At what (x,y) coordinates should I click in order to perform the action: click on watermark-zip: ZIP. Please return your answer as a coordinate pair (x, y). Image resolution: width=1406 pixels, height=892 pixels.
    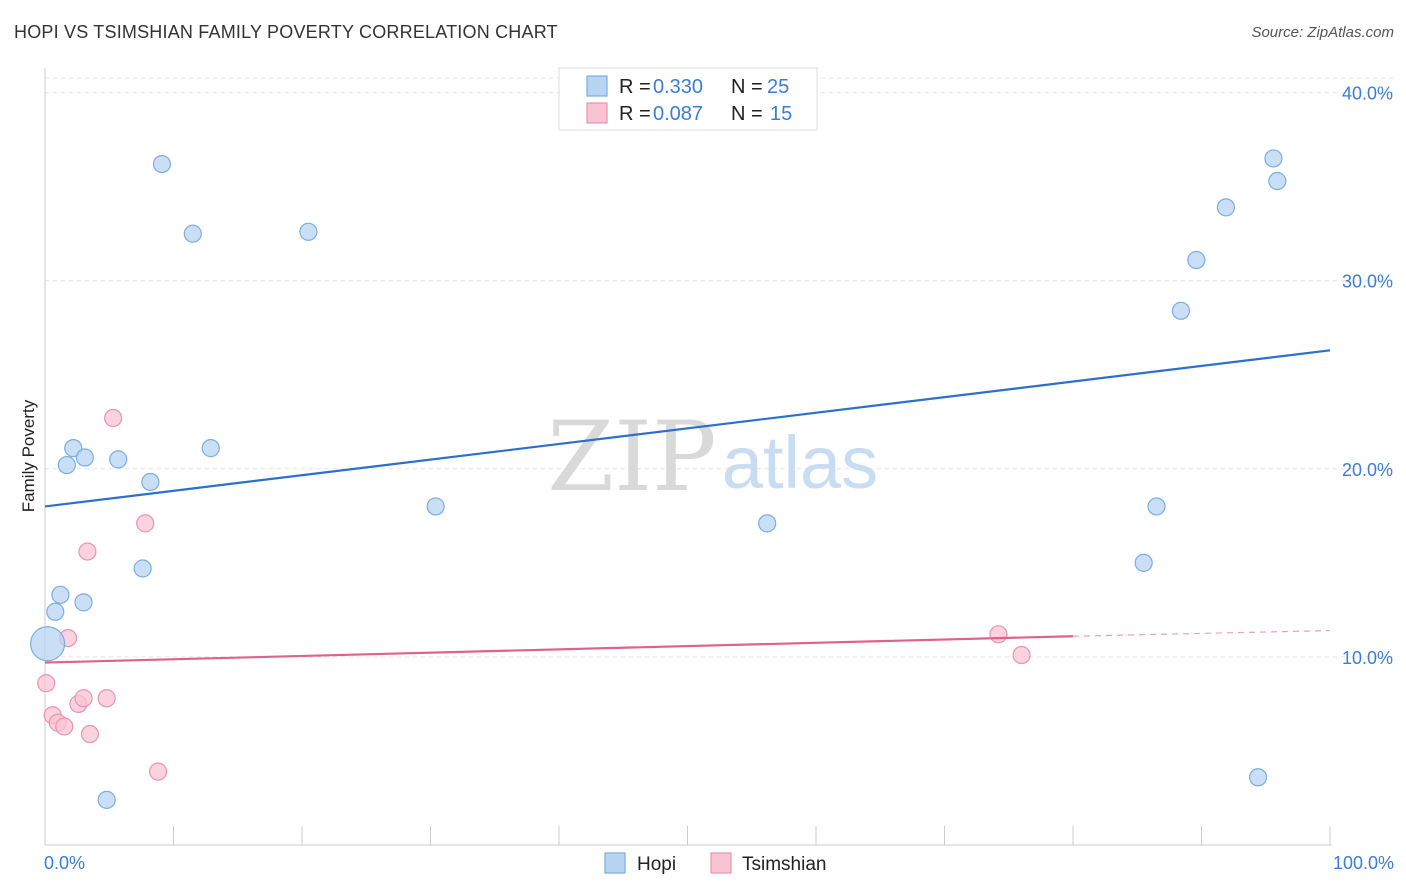
    Looking at the image, I should click on (631, 457).